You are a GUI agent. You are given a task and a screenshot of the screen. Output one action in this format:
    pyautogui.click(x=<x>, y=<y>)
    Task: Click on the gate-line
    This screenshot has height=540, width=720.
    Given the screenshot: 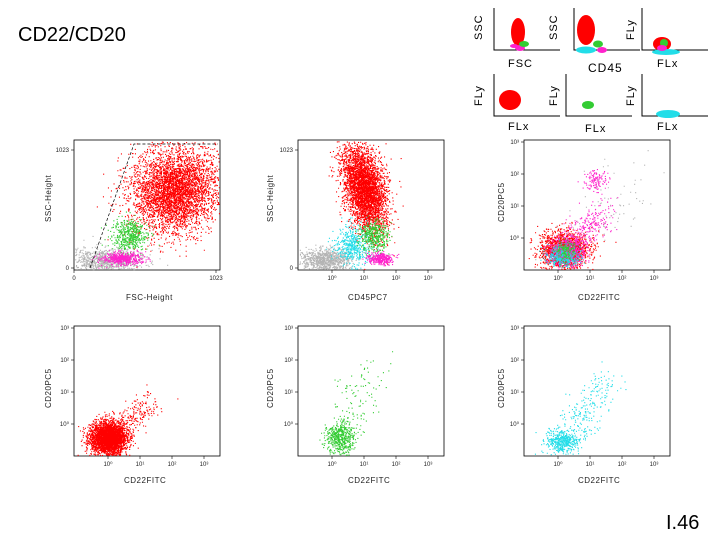 What is the action you would take?
    pyautogui.click(x=153, y=206)
    